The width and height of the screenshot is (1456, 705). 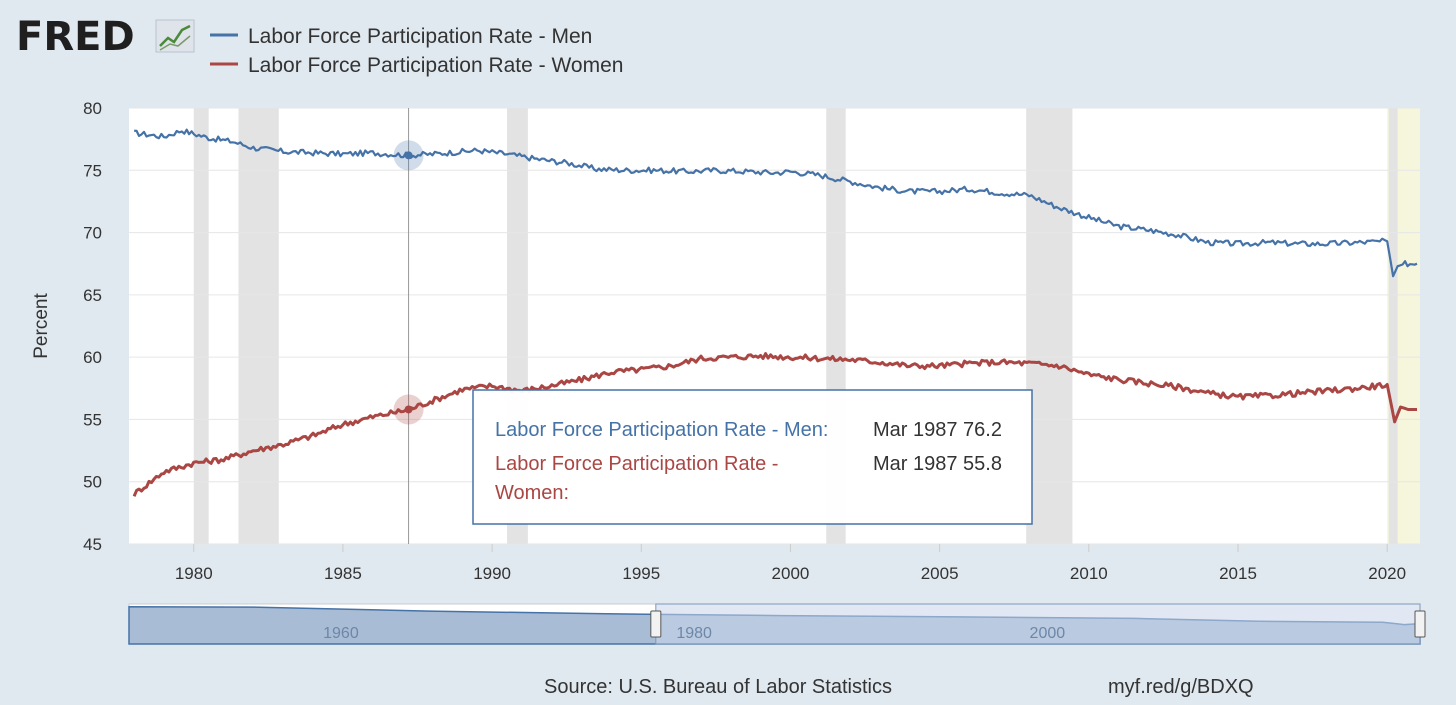 I want to click on legend-label-men: Labor Force Participation Rate - Men, so click(x=420, y=36).